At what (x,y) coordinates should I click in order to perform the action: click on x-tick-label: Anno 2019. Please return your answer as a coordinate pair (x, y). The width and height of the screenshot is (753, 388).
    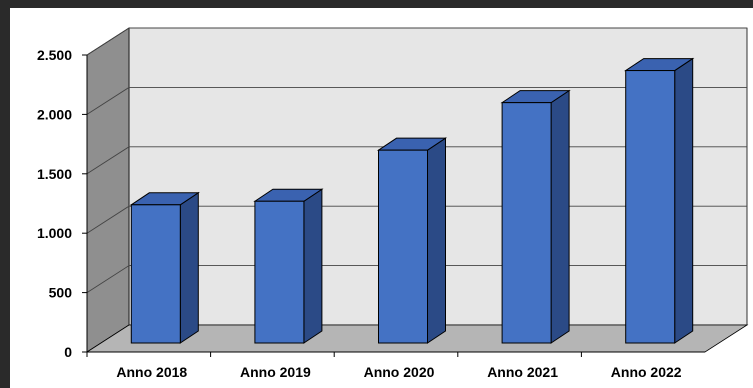
    Looking at the image, I should click on (275, 372).